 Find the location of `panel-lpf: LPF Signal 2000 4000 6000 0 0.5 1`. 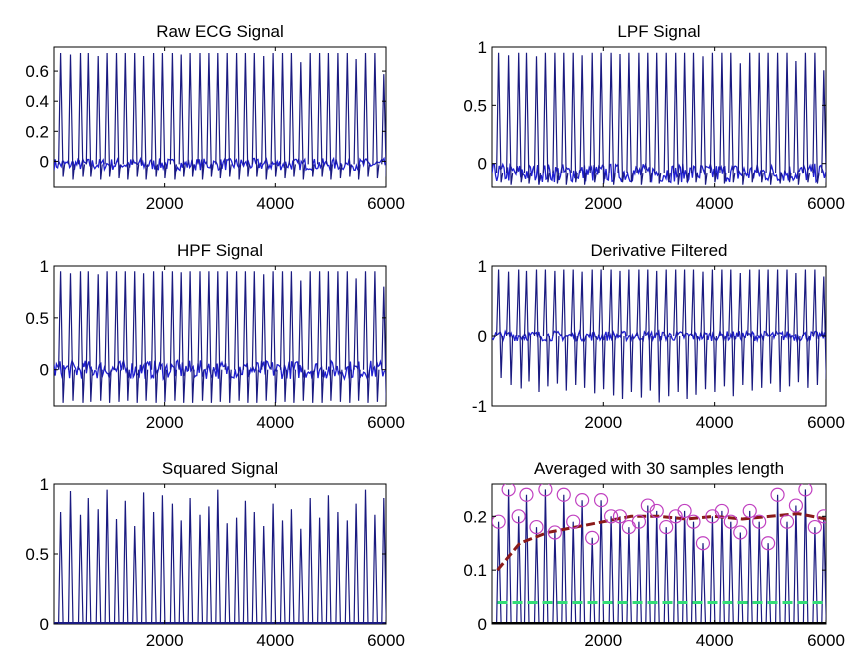

panel-lpf: LPF Signal 2000 4000 6000 0 0.5 1 is located at coordinates (654, 117).